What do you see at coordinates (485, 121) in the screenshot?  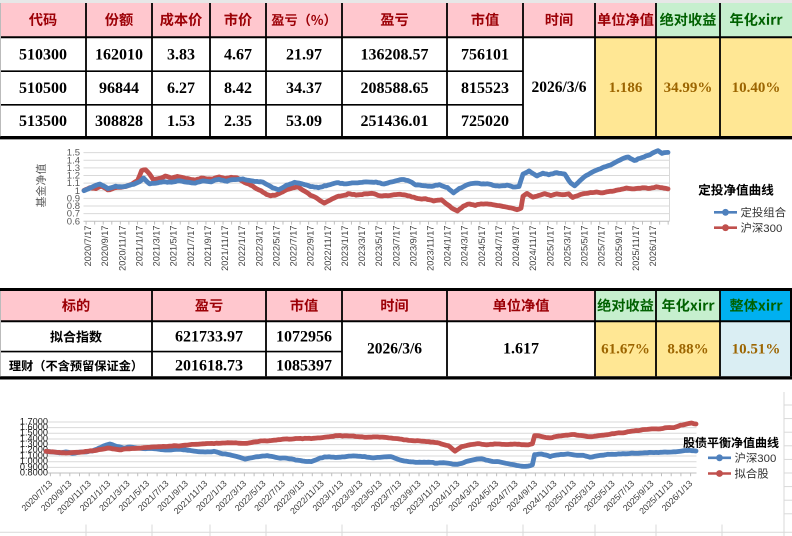 I see `svg-text: 725020` at bounding box center [485, 121].